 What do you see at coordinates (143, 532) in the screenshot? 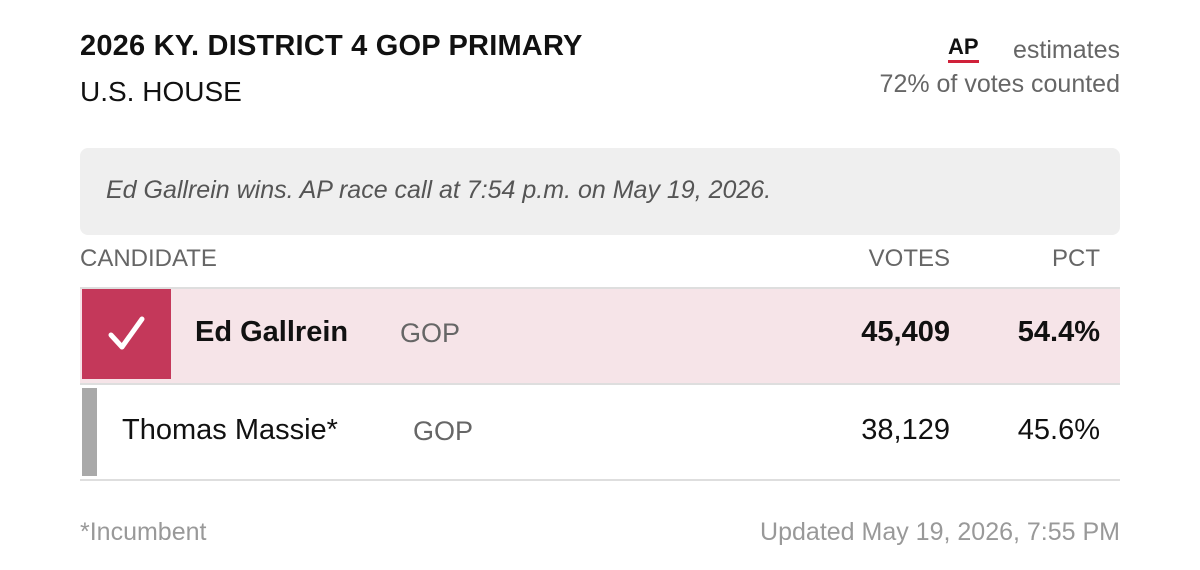
I see `footnote: *Incumbent` at bounding box center [143, 532].